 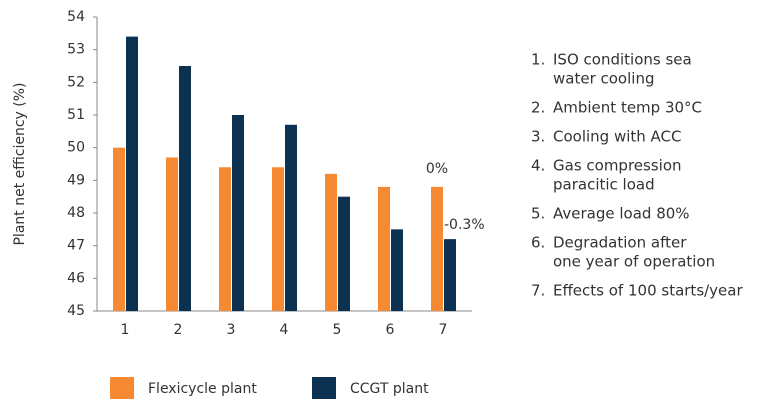 I want to click on x-tick-label: 2, so click(x=178, y=330).